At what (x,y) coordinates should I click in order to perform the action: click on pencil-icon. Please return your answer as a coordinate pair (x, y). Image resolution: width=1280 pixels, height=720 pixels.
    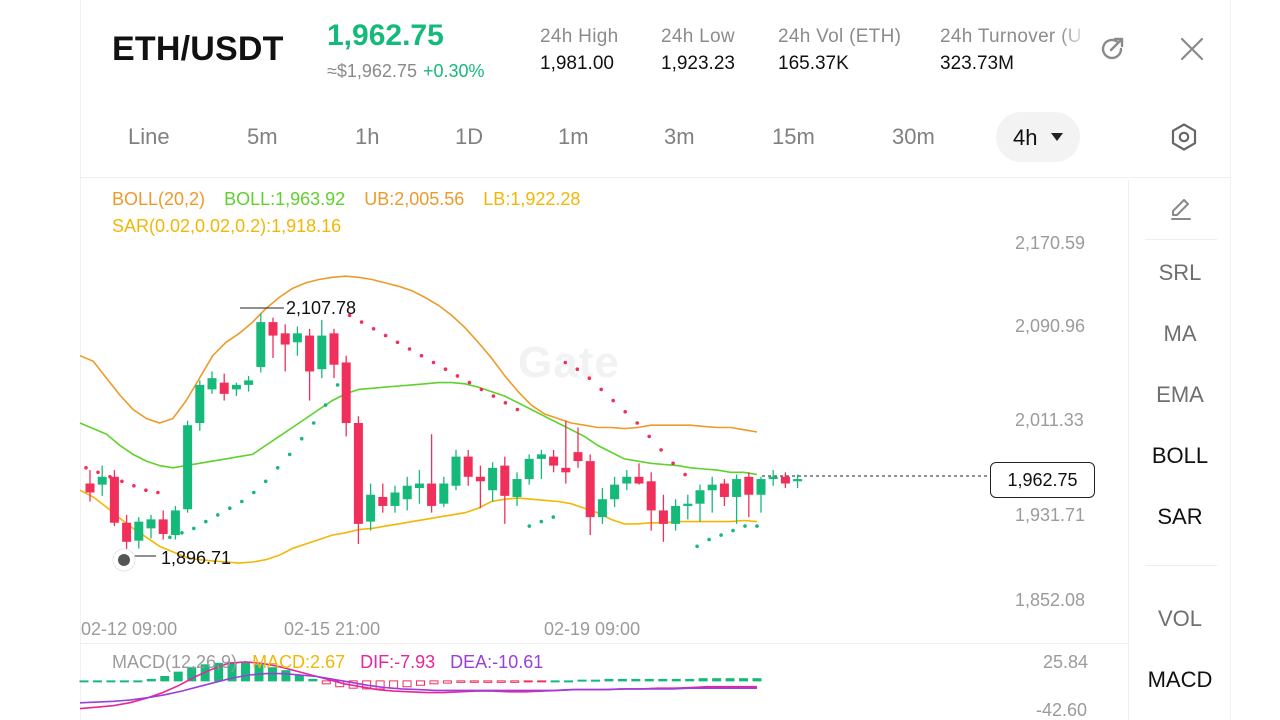
    Looking at the image, I should click on (1181, 209).